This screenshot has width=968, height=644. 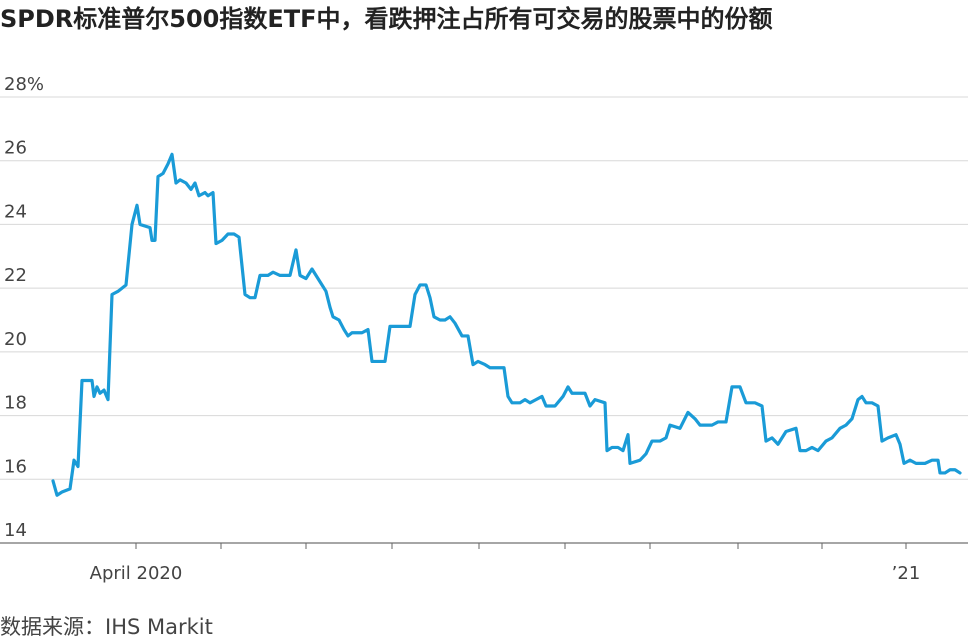 I want to click on y-tick-label: 22, so click(x=15, y=275).